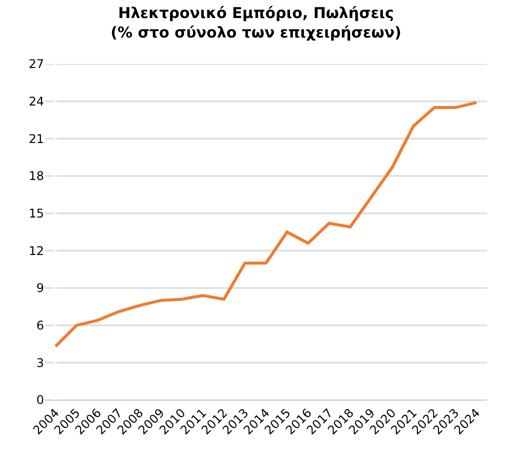  Describe the element at coordinates (36, 101) in the screenshot. I see `y-tick-label: 24` at that location.